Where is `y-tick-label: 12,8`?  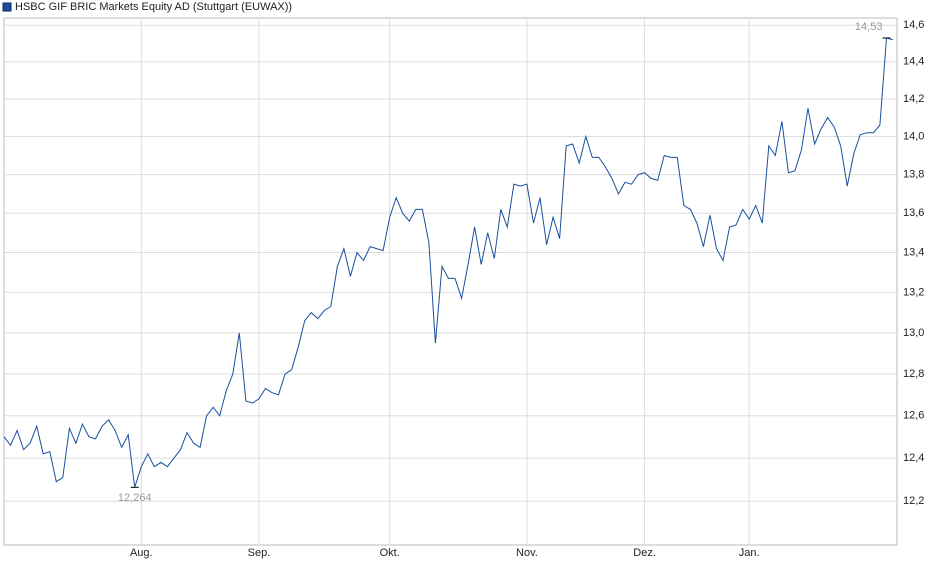 y-tick-label: 12,8 is located at coordinates (913, 374).